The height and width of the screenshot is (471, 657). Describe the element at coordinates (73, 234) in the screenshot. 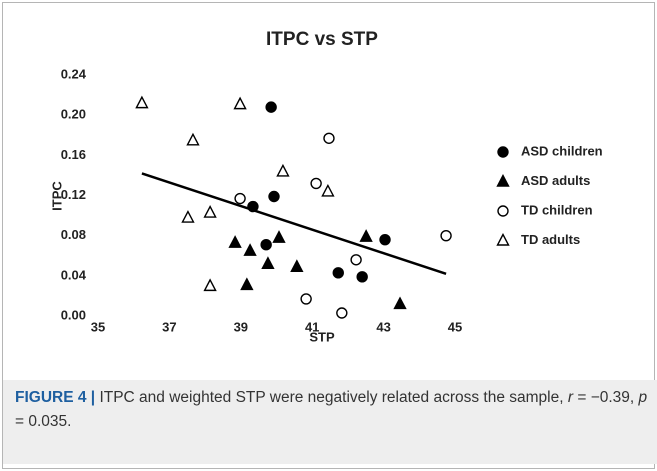

I see `y-tick-label: 0.08` at that location.